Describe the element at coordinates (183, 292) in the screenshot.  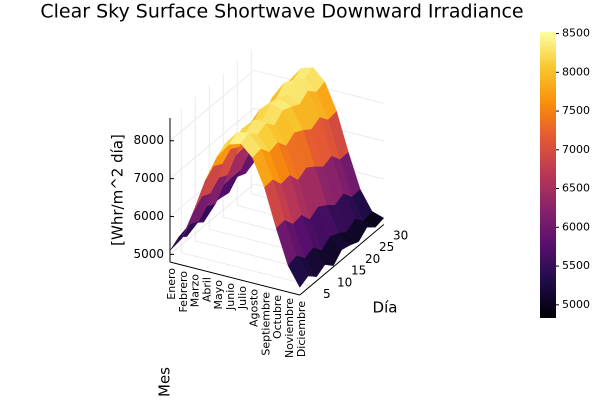
I see `x-tick-label: Febrero` at that location.